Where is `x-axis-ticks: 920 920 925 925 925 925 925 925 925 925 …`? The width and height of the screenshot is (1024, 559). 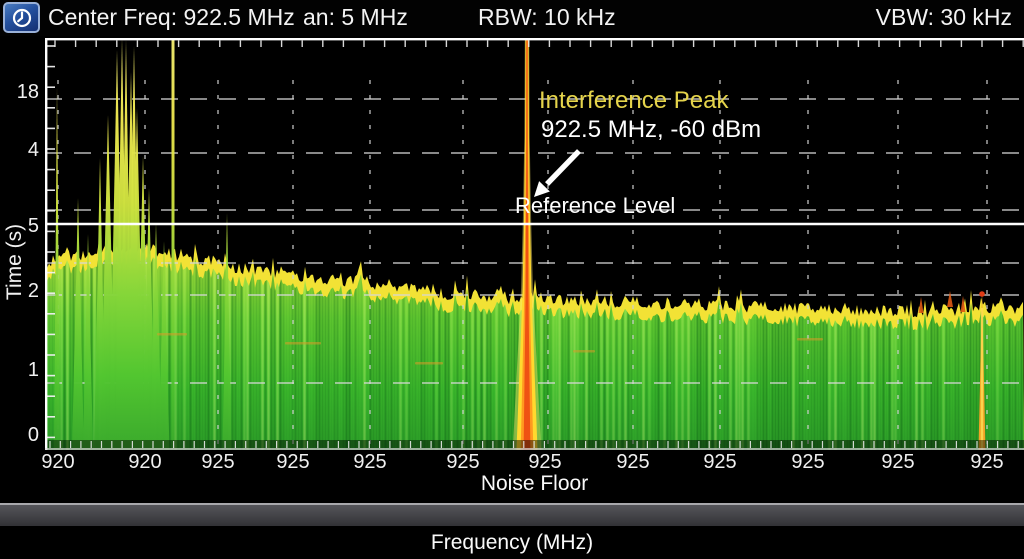 x-axis-ticks: 920 920 925 925 925 925 925 925 925 925 … is located at coordinates (512, 462).